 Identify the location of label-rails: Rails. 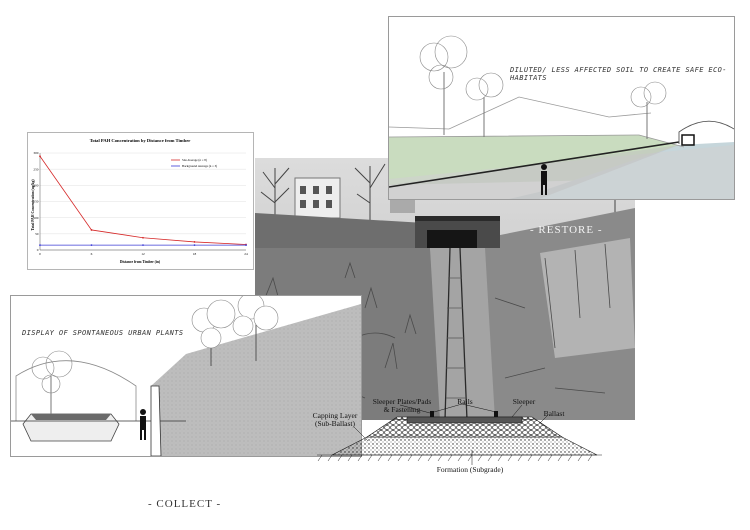
(465, 401).